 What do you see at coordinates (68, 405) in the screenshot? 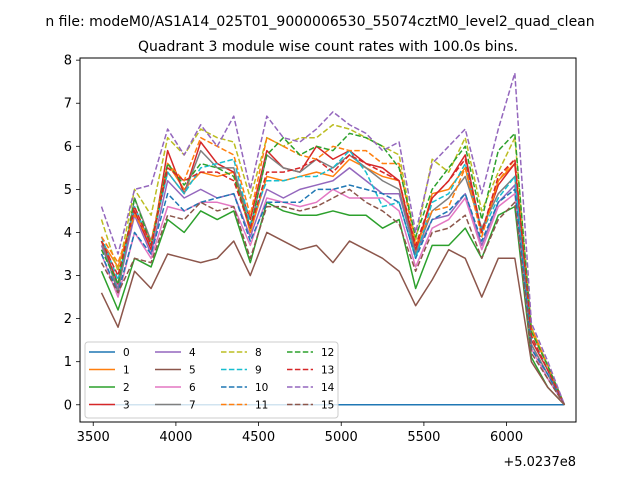
I see `y-tick-label: 0` at bounding box center [68, 405].